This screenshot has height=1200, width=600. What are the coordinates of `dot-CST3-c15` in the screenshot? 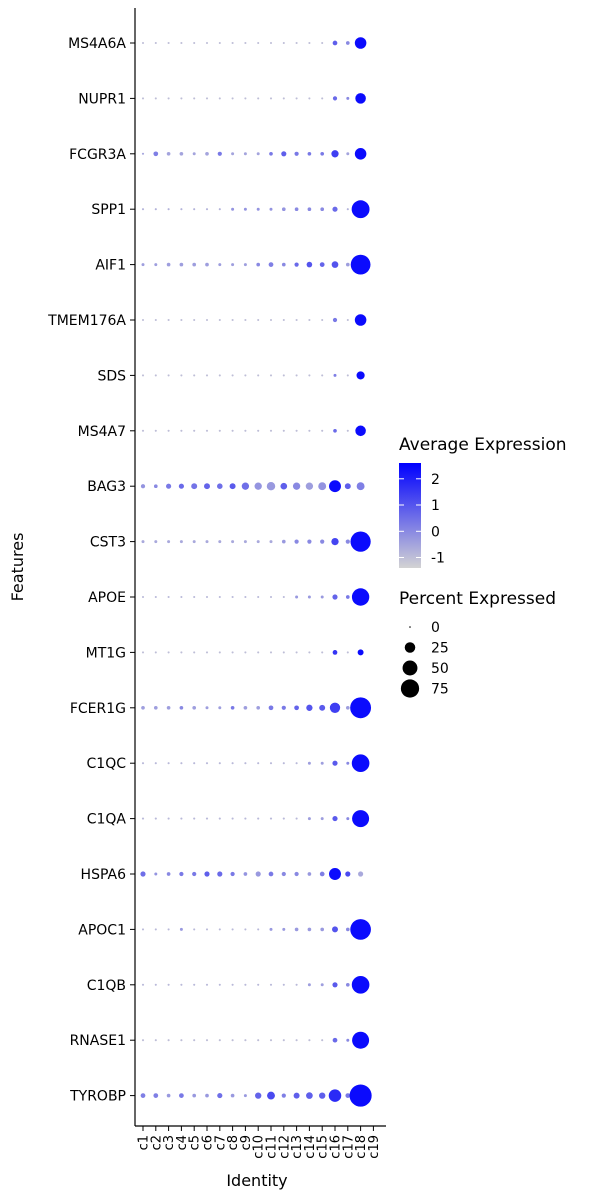 It's located at (322, 541).